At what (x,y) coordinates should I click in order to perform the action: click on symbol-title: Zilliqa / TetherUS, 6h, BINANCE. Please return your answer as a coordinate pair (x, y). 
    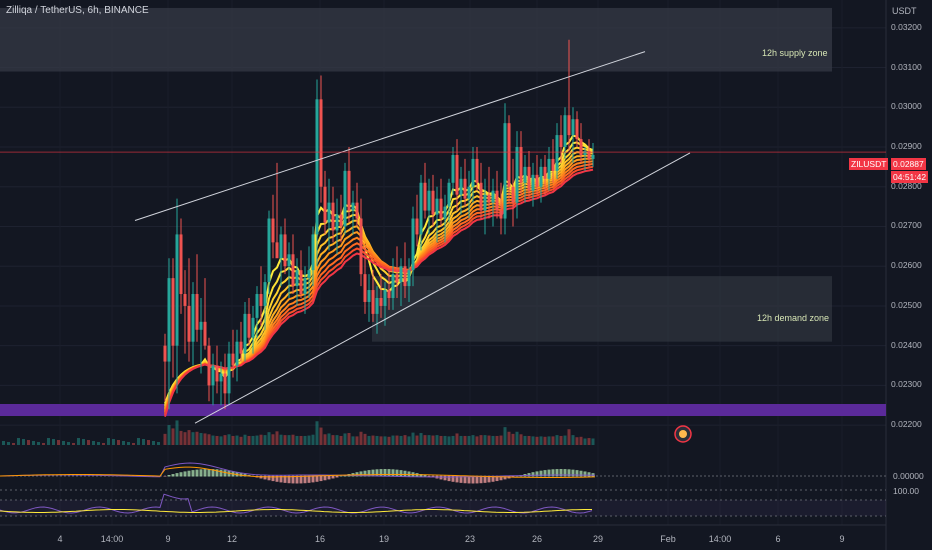
    Looking at the image, I should click on (77, 10).